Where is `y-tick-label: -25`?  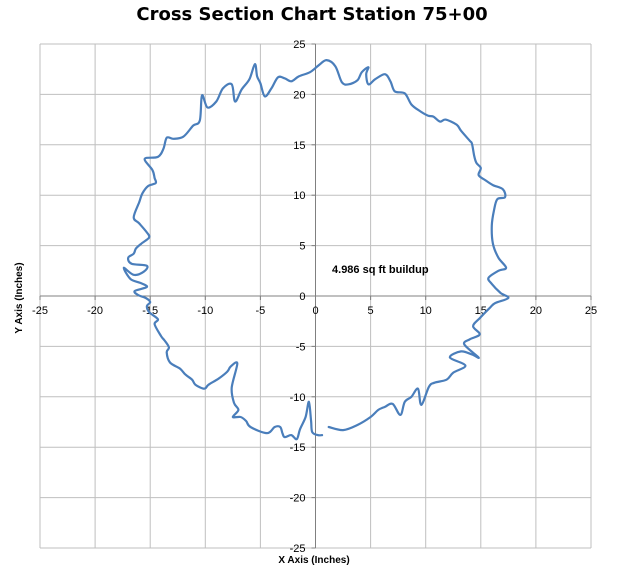
y-tick-label: -25 is located at coordinates (298, 549).